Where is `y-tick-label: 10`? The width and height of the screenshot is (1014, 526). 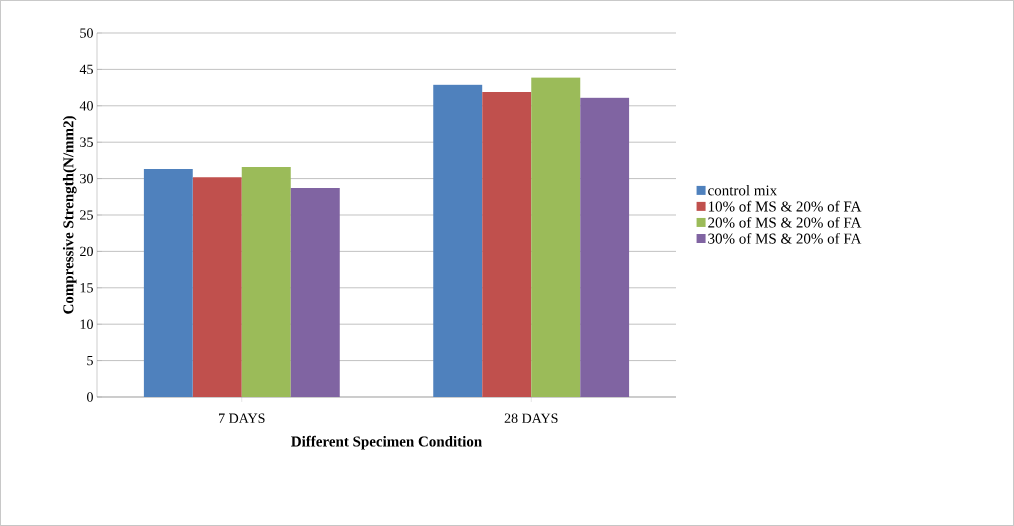
y-tick-label: 10 is located at coordinates (86, 324).